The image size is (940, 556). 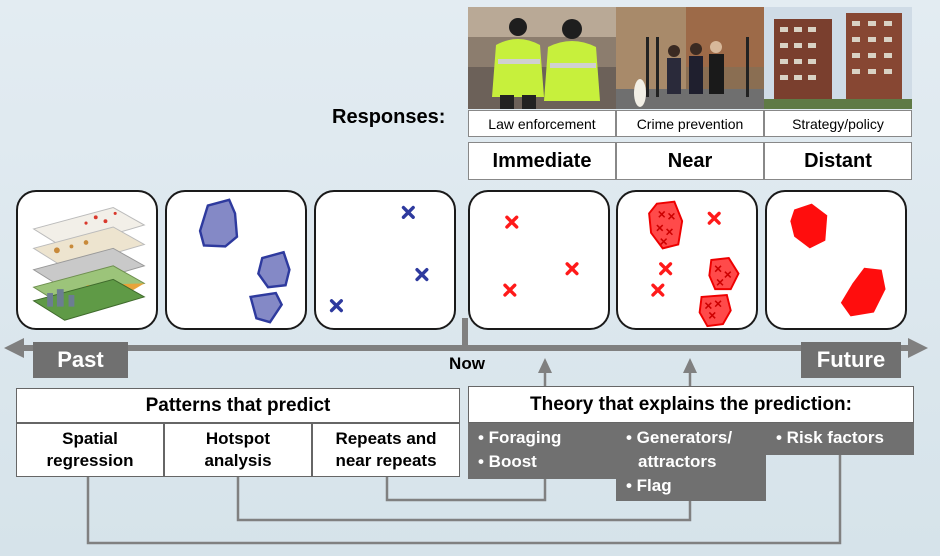 What do you see at coordinates (542, 161) in the screenshot?
I see `horizon-immediate: Immediate` at bounding box center [542, 161].